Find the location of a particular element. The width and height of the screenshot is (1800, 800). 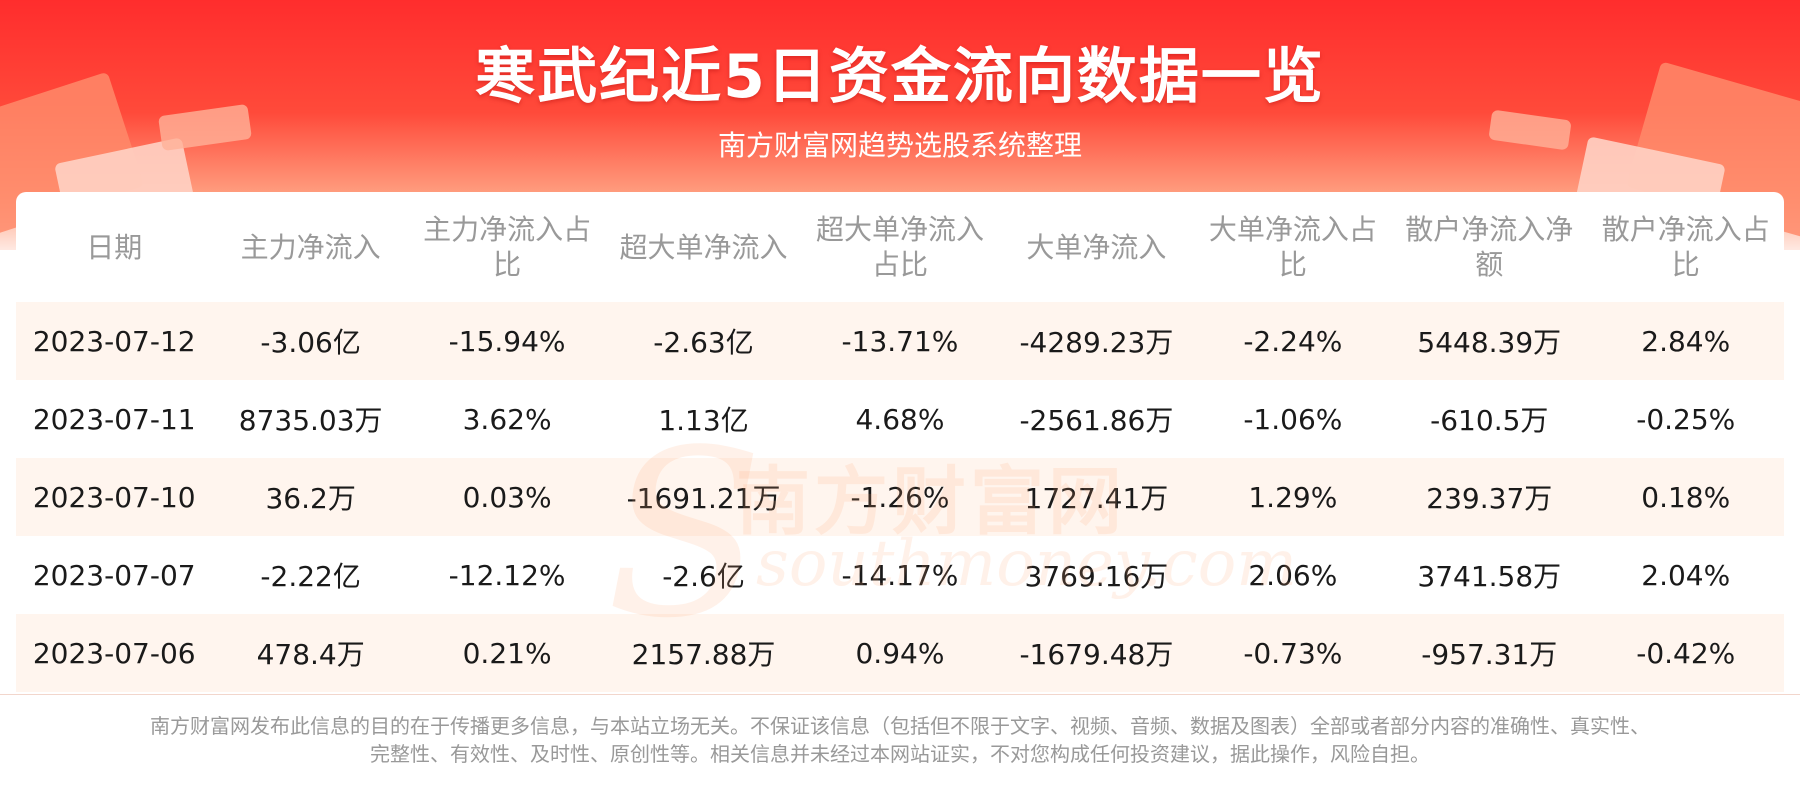

page-title: 寒武纪近5日资金流向数据一览 is located at coordinates (900, 77).